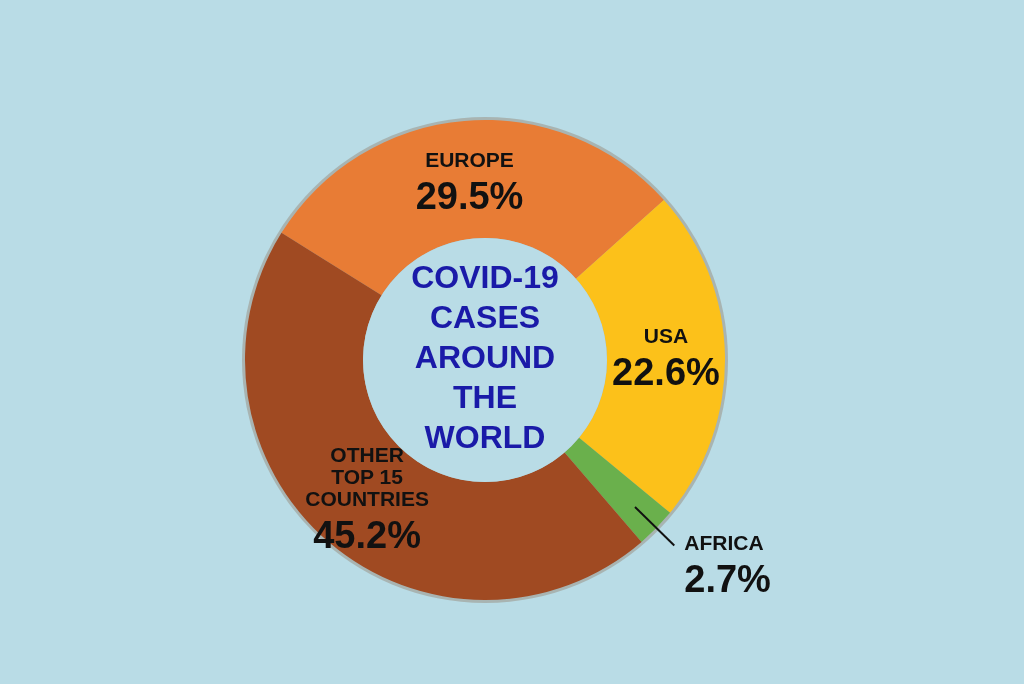 The height and width of the screenshot is (684, 1024). Describe the element at coordinates (666, 372) in the screenshot. I see `data-label: 22.6%` at that location.